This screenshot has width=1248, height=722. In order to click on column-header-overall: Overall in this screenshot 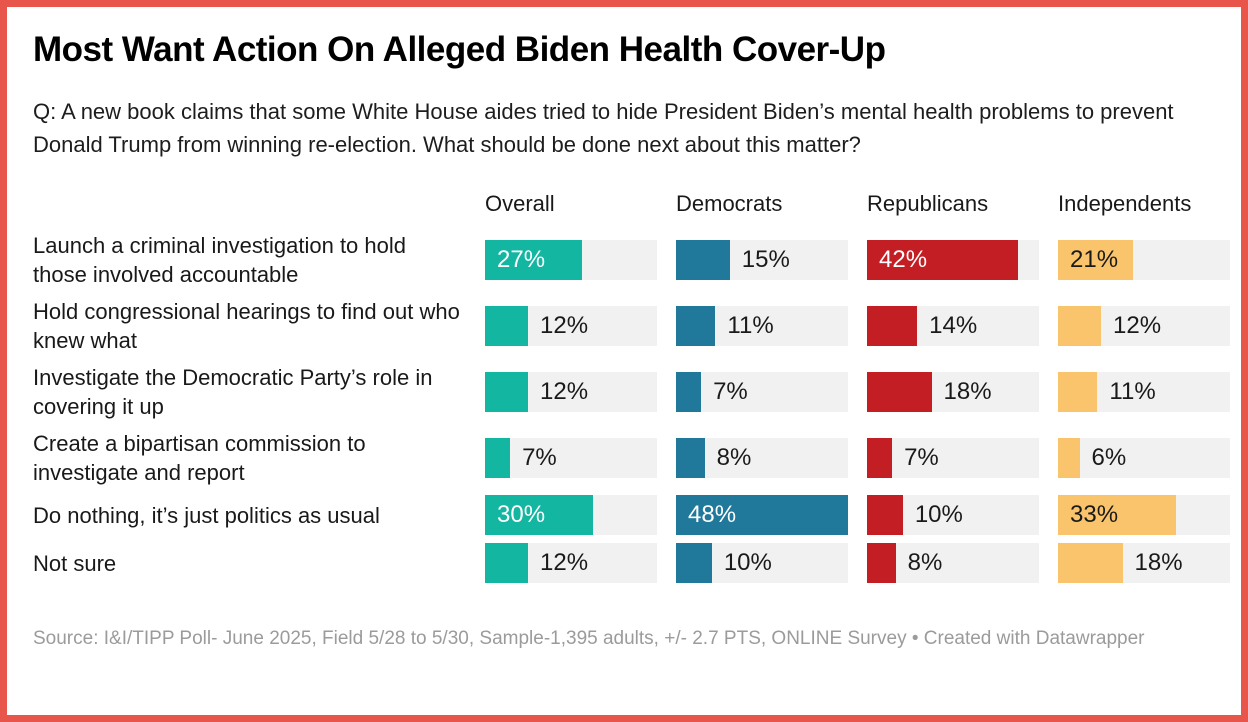, I will do `click(520, 203)`.